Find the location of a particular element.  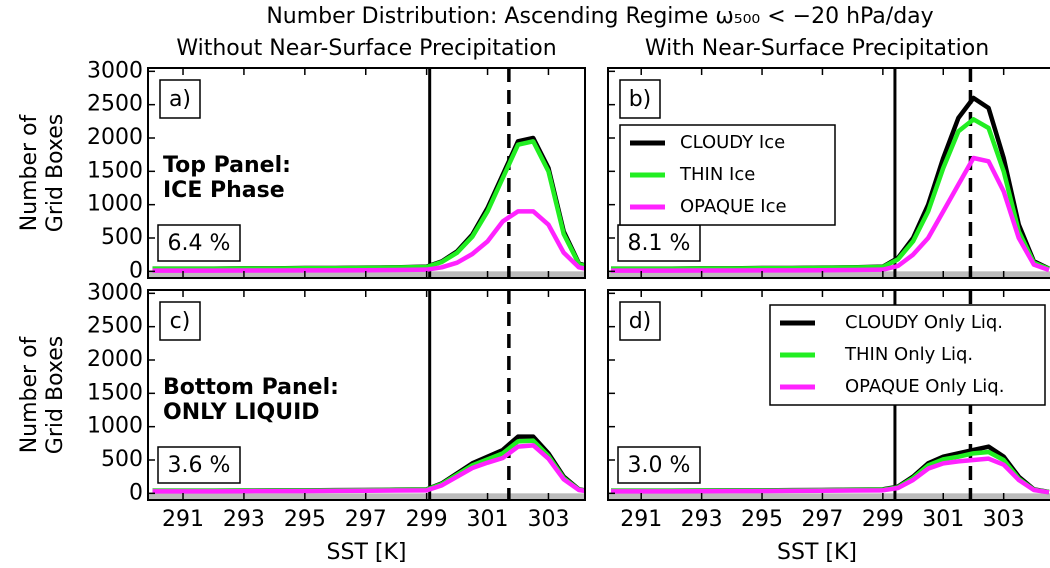

percent-label: 6.4 % is located at coordinates (199, 243).